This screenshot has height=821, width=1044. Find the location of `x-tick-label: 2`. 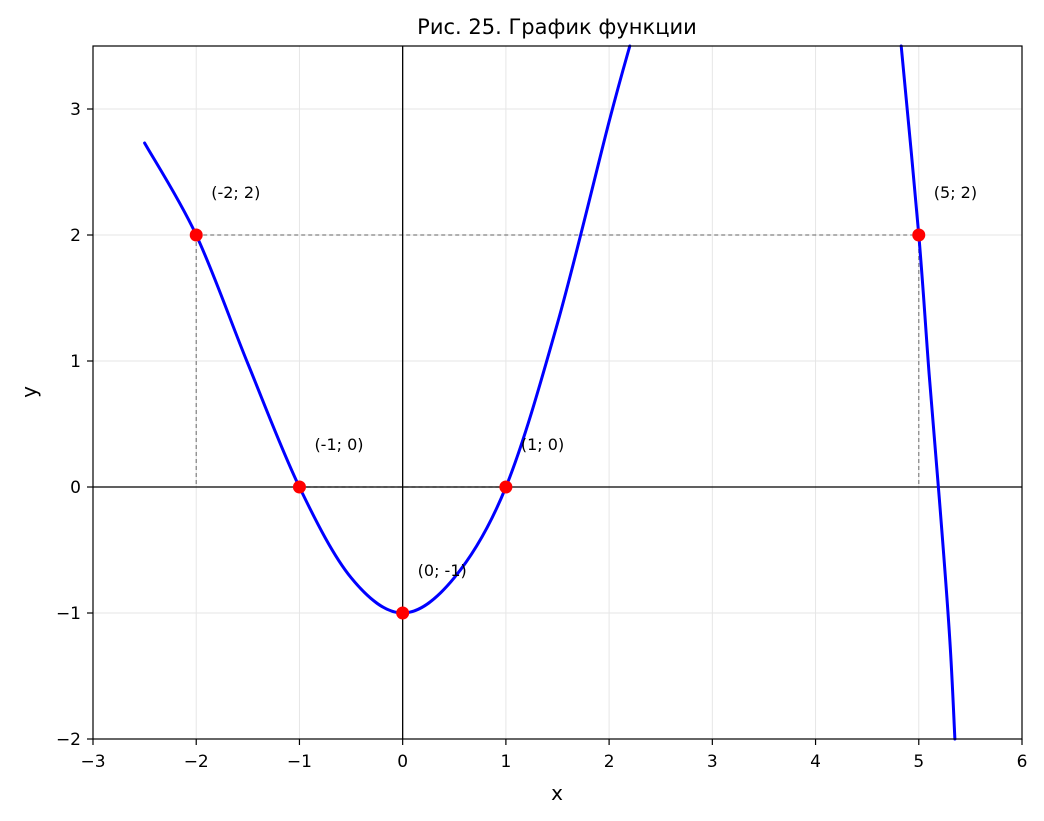

x-tick-label: 2 is located at coordinates (609, 762).